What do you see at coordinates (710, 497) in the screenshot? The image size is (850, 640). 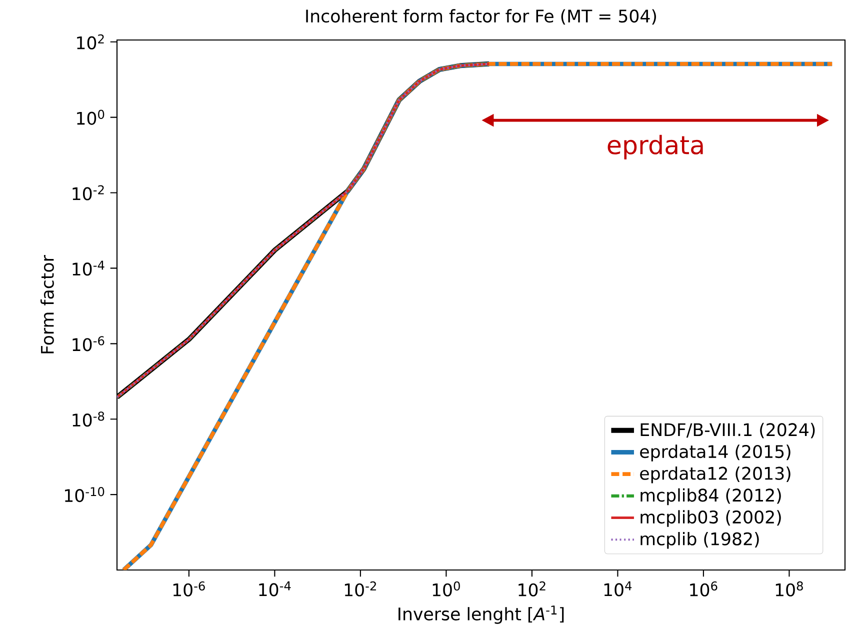 I see `legend-label: mcplib84 (2012)` at bounding box center [710, 497].